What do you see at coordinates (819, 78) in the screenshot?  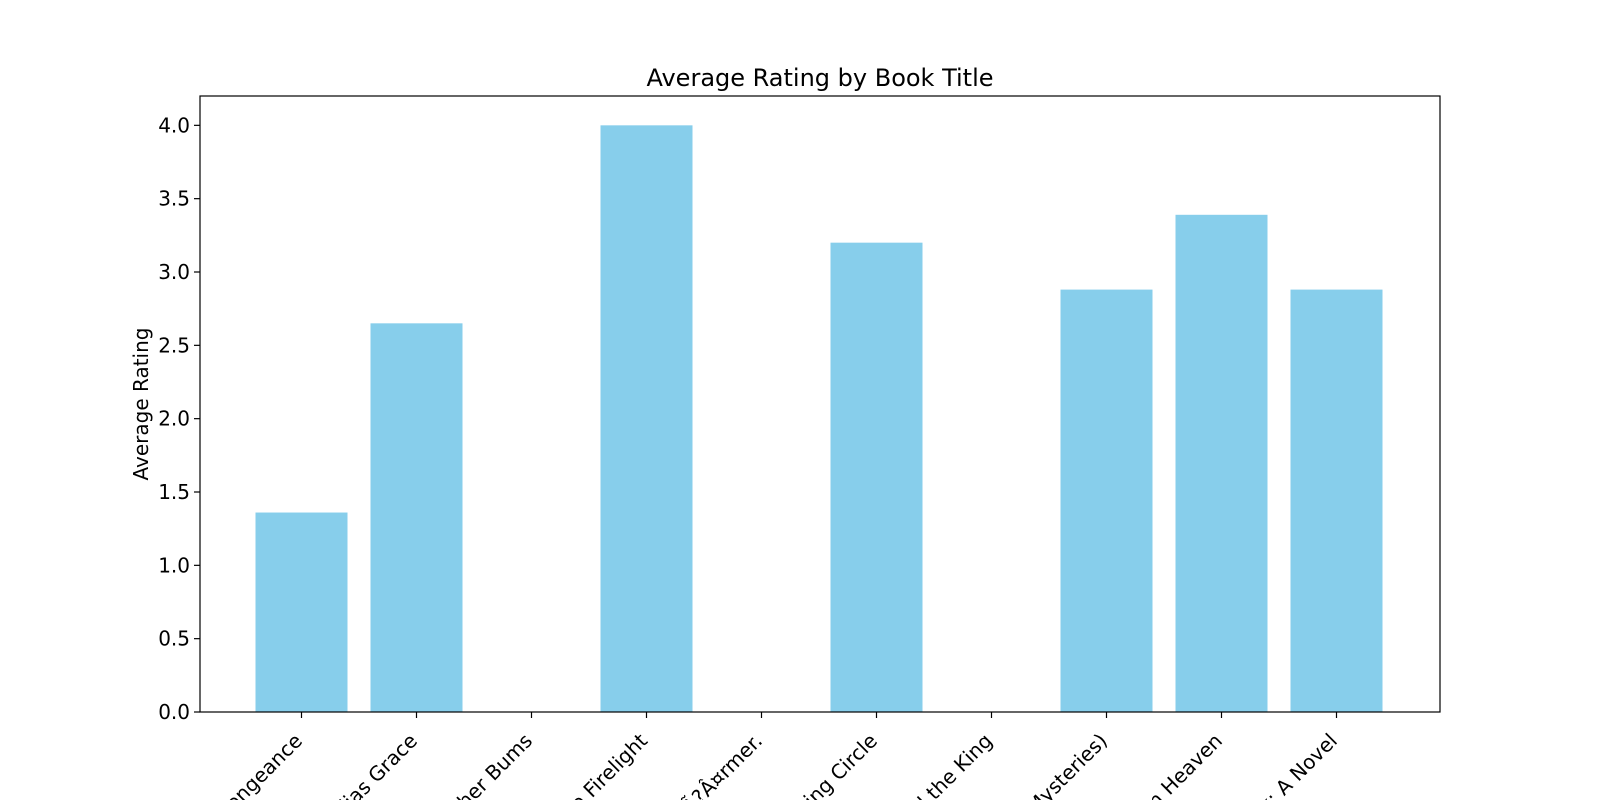 I see `chart-title: Average Rating by Book Title` at bounding box center [819, 78].